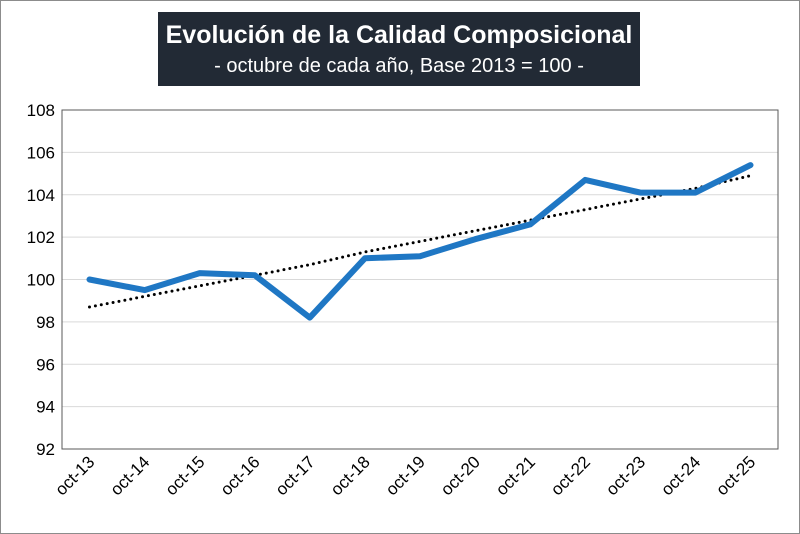 This screenshot has width=800, height=534. I want to click on x-tick-label: oct-25, so click(735, 475).